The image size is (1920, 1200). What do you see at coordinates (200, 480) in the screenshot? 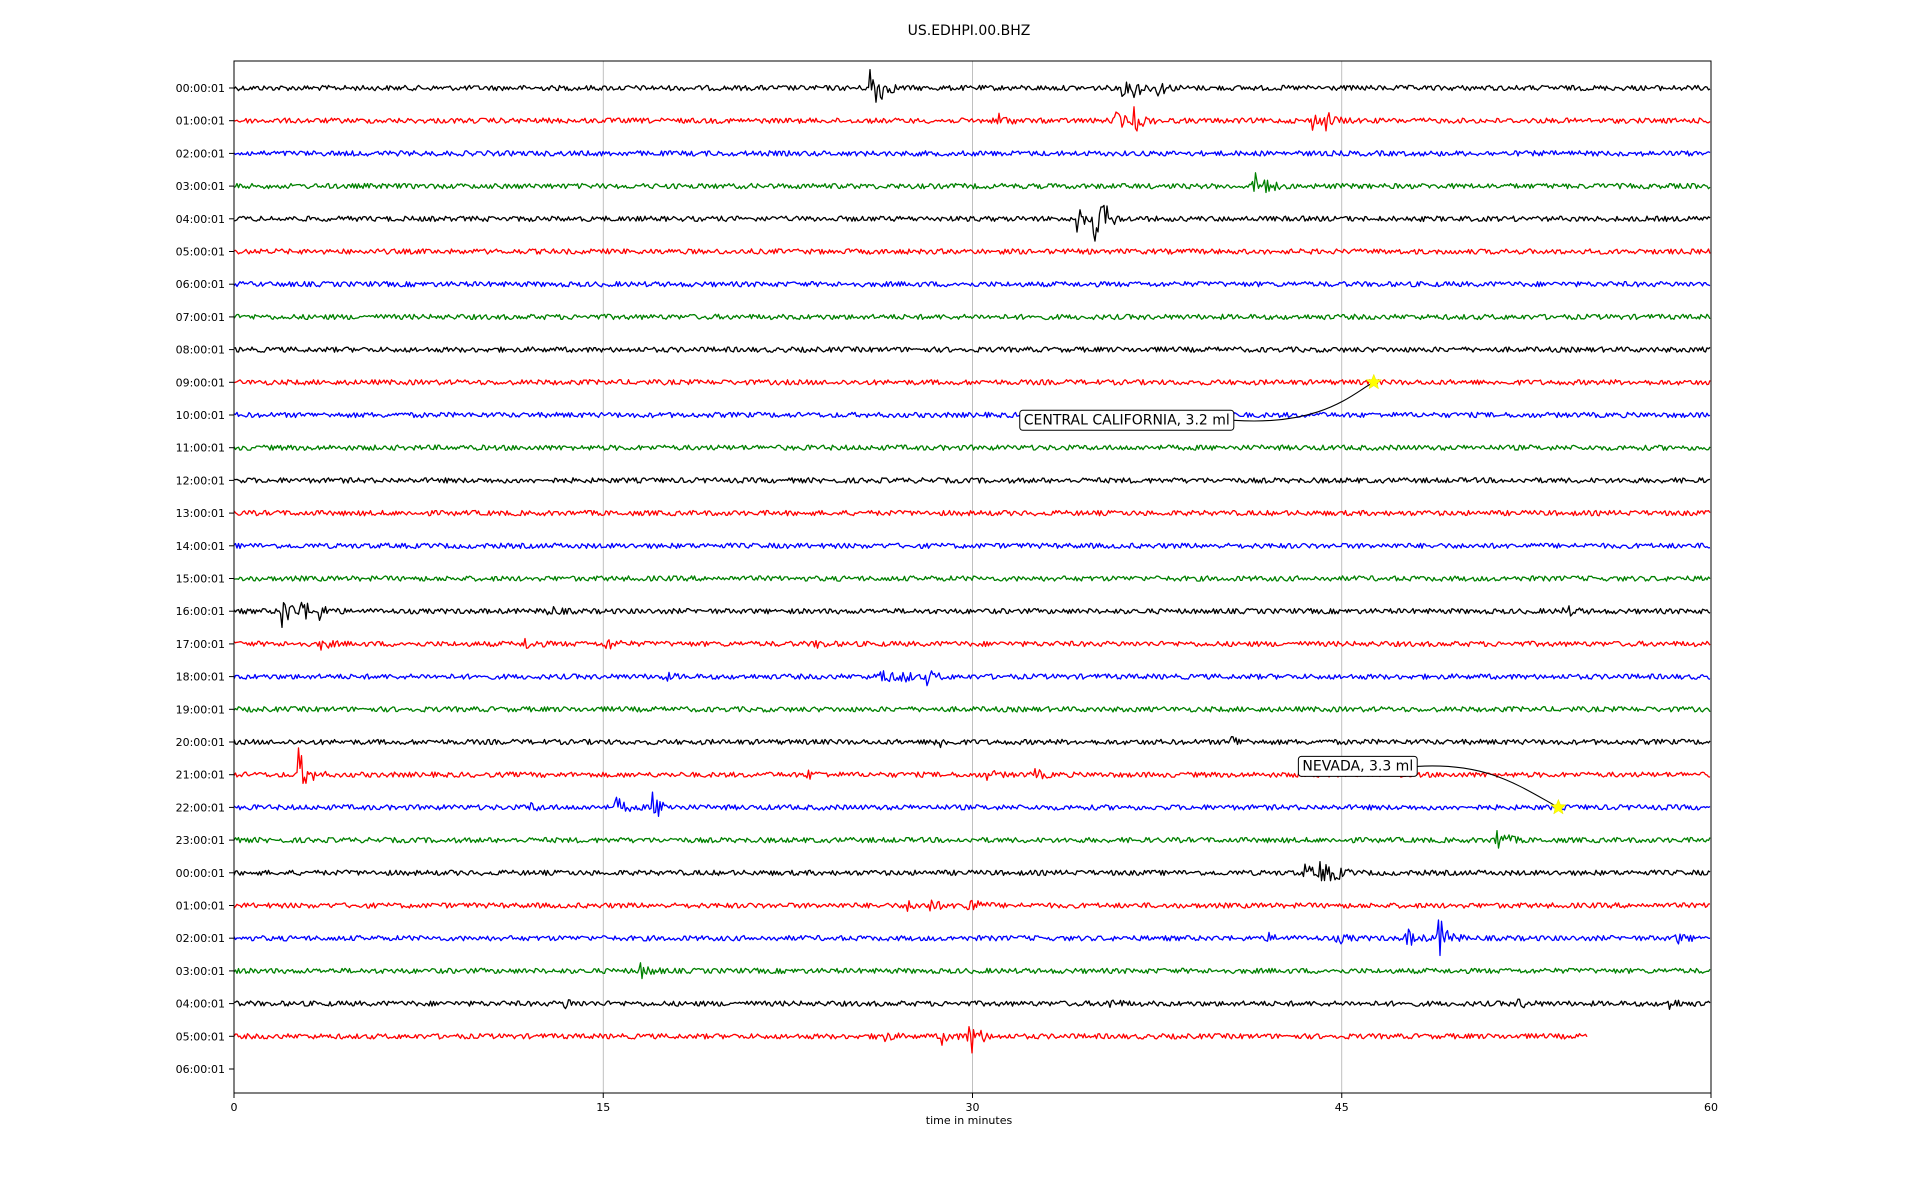
I see `y-tick-label: 12:00:01` at bounding box center [200, 480].